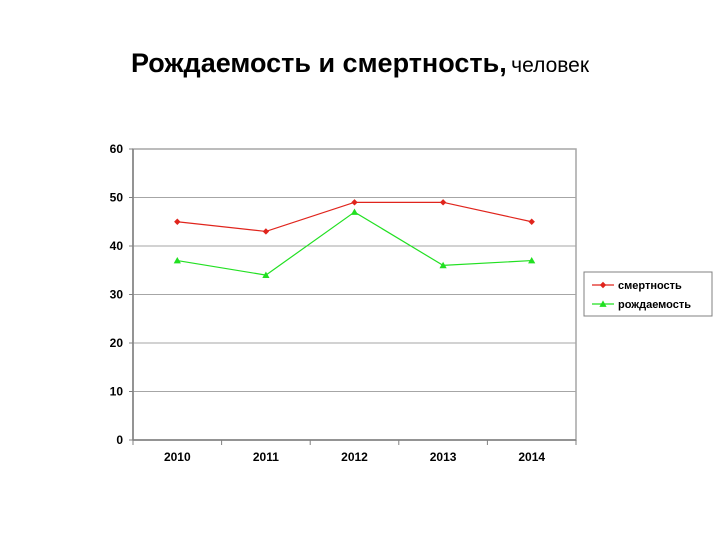 The image size is (720, 540). What do you see at coordinates (354, 457) in the screenshot?
I see `x-tick-label: 2012` at bounding box center [354, 457].